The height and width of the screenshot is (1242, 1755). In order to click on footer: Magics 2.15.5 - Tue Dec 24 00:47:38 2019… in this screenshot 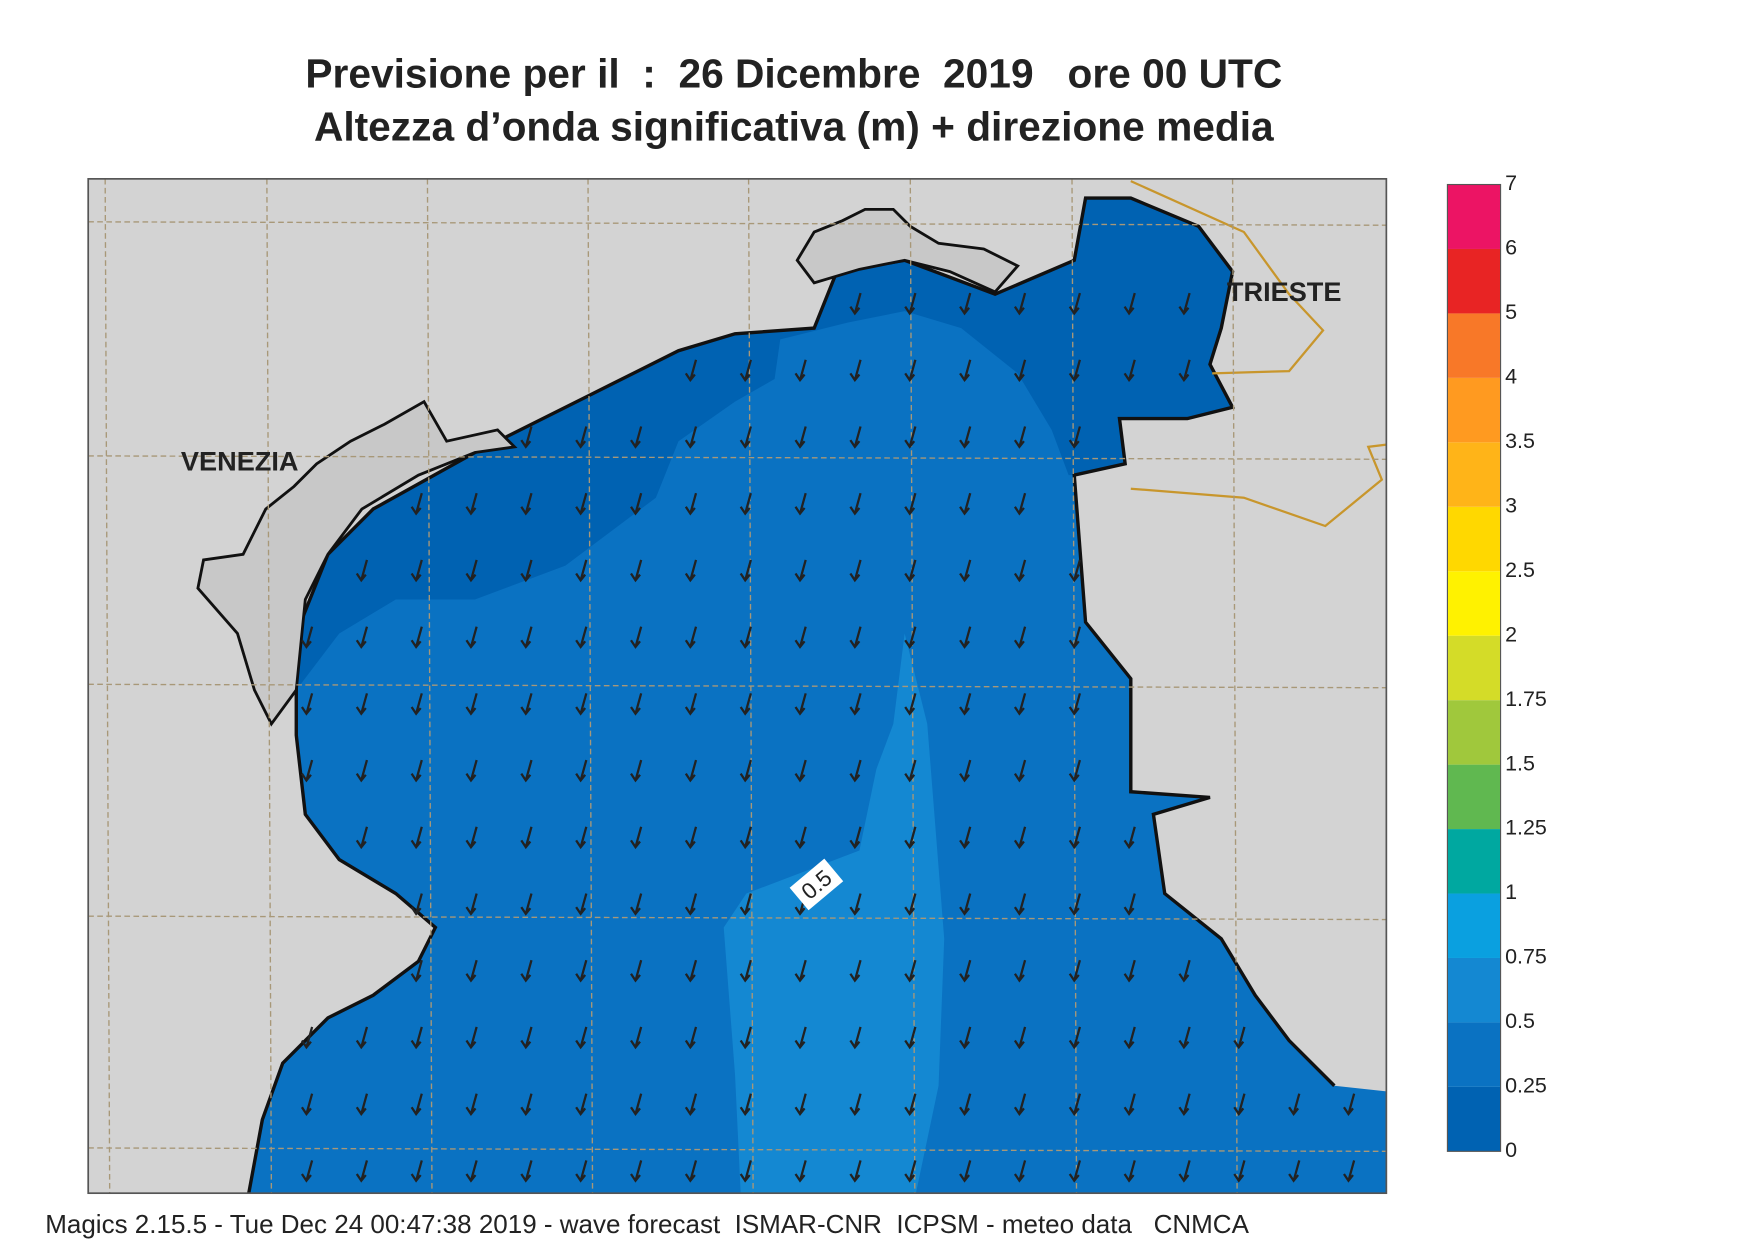, I will do `click(647, 1224)`.